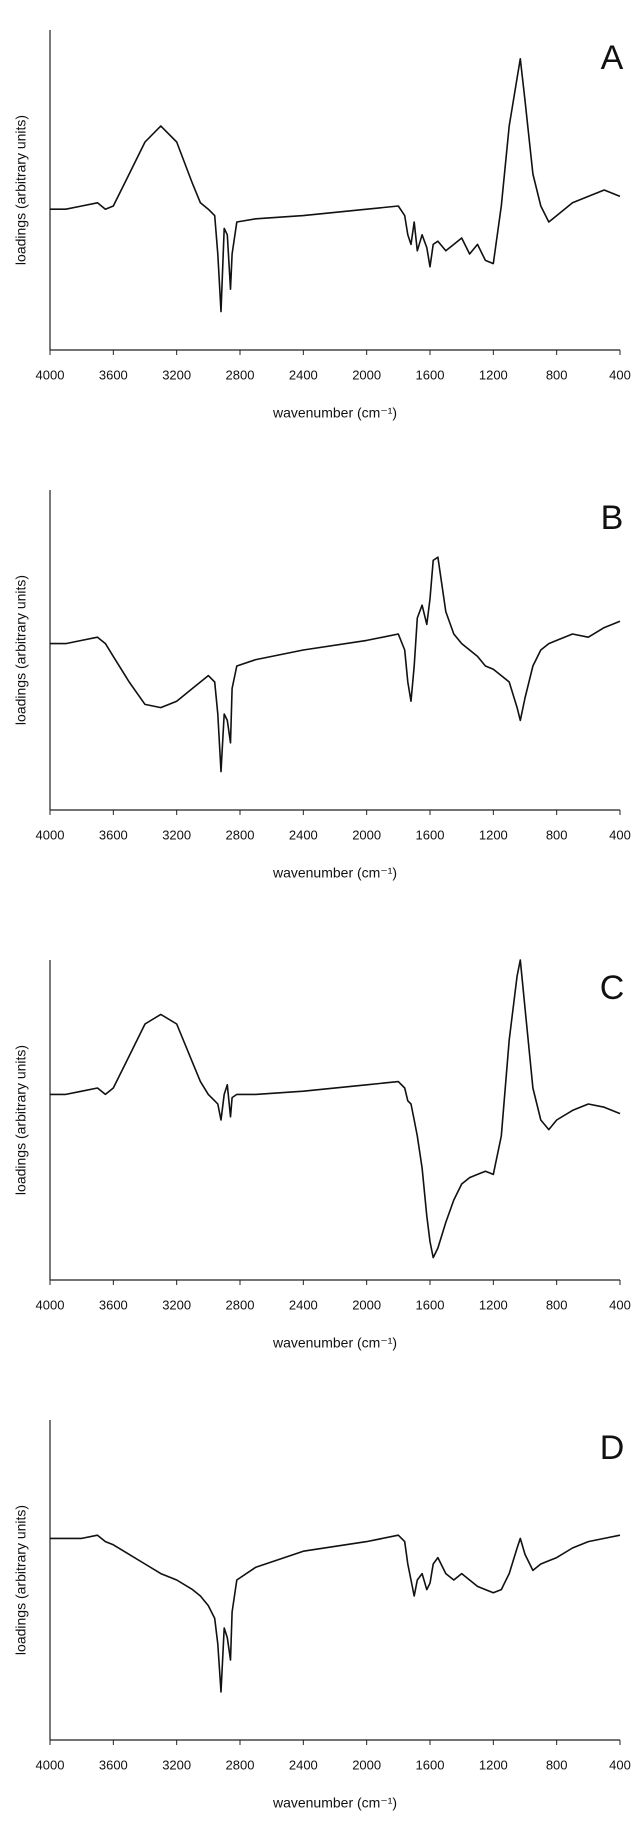 The height and width of the screenshot is (1842, 640). Describe the element at coordinates (612, 988) in the screenshot. I see `panel-label: C` at that location.